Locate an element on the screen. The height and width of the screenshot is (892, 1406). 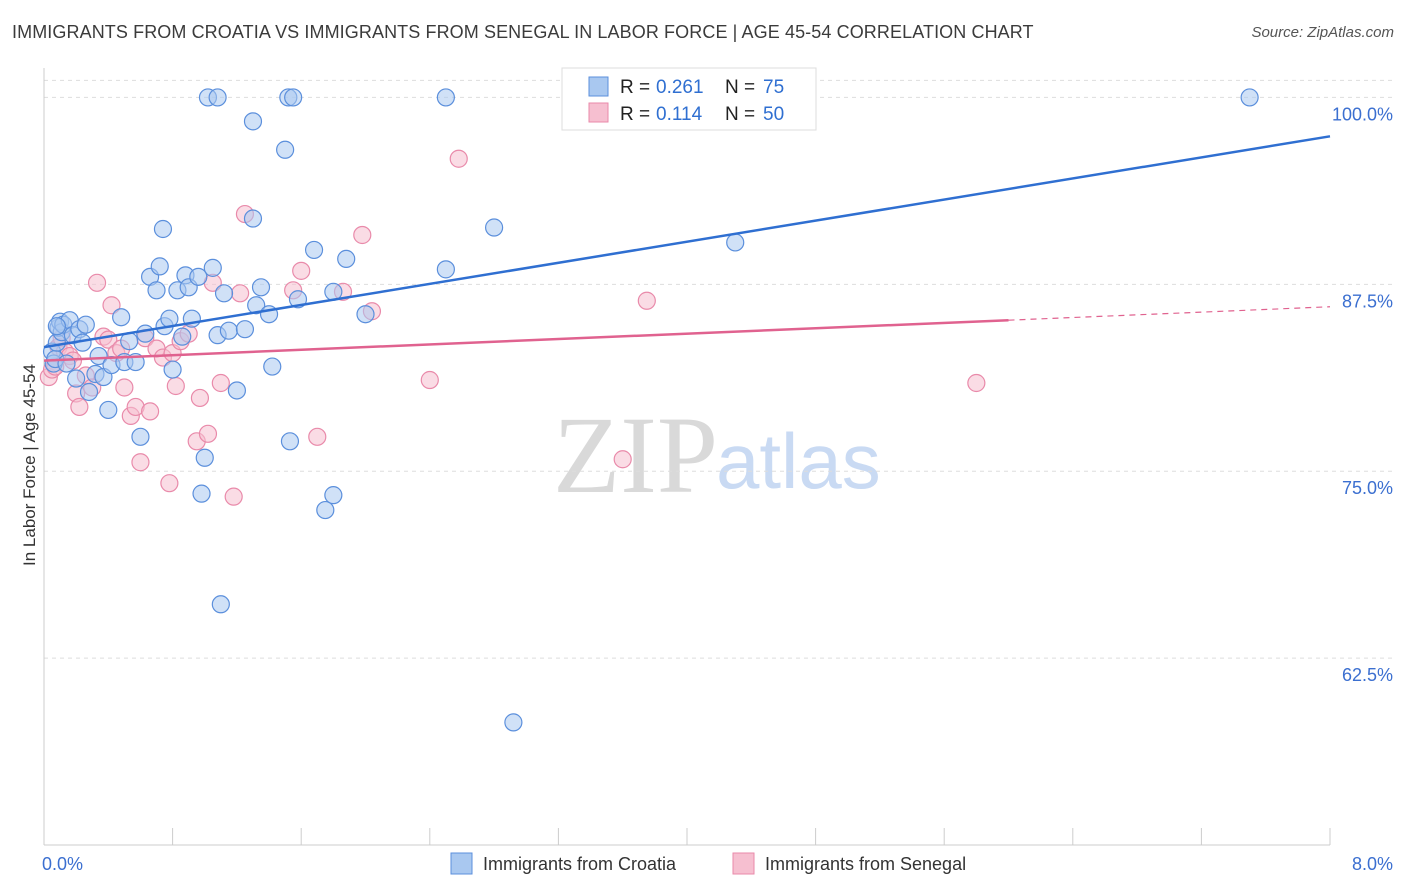
y-tick-label: 62.5% is located at coordinates (1367, 675).